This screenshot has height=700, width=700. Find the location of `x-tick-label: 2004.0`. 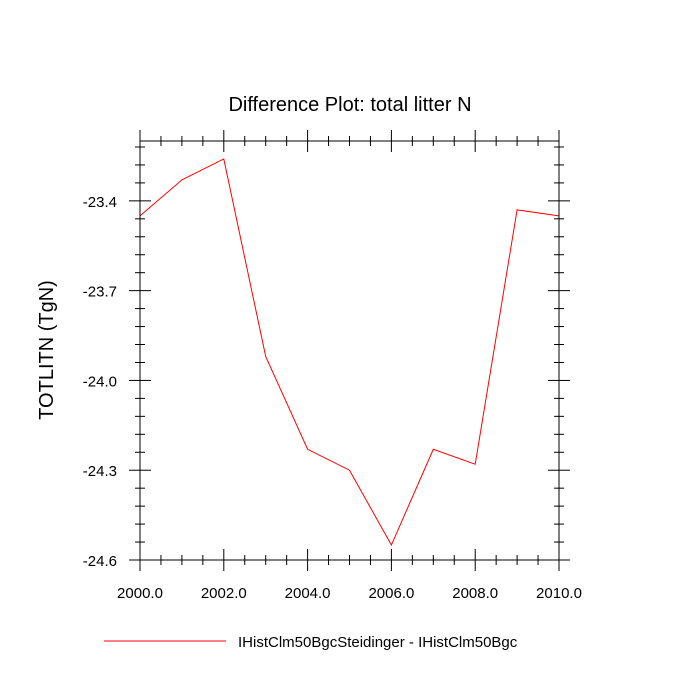

x-tick-label: 2004.0 is located at coordinates (308, 593).